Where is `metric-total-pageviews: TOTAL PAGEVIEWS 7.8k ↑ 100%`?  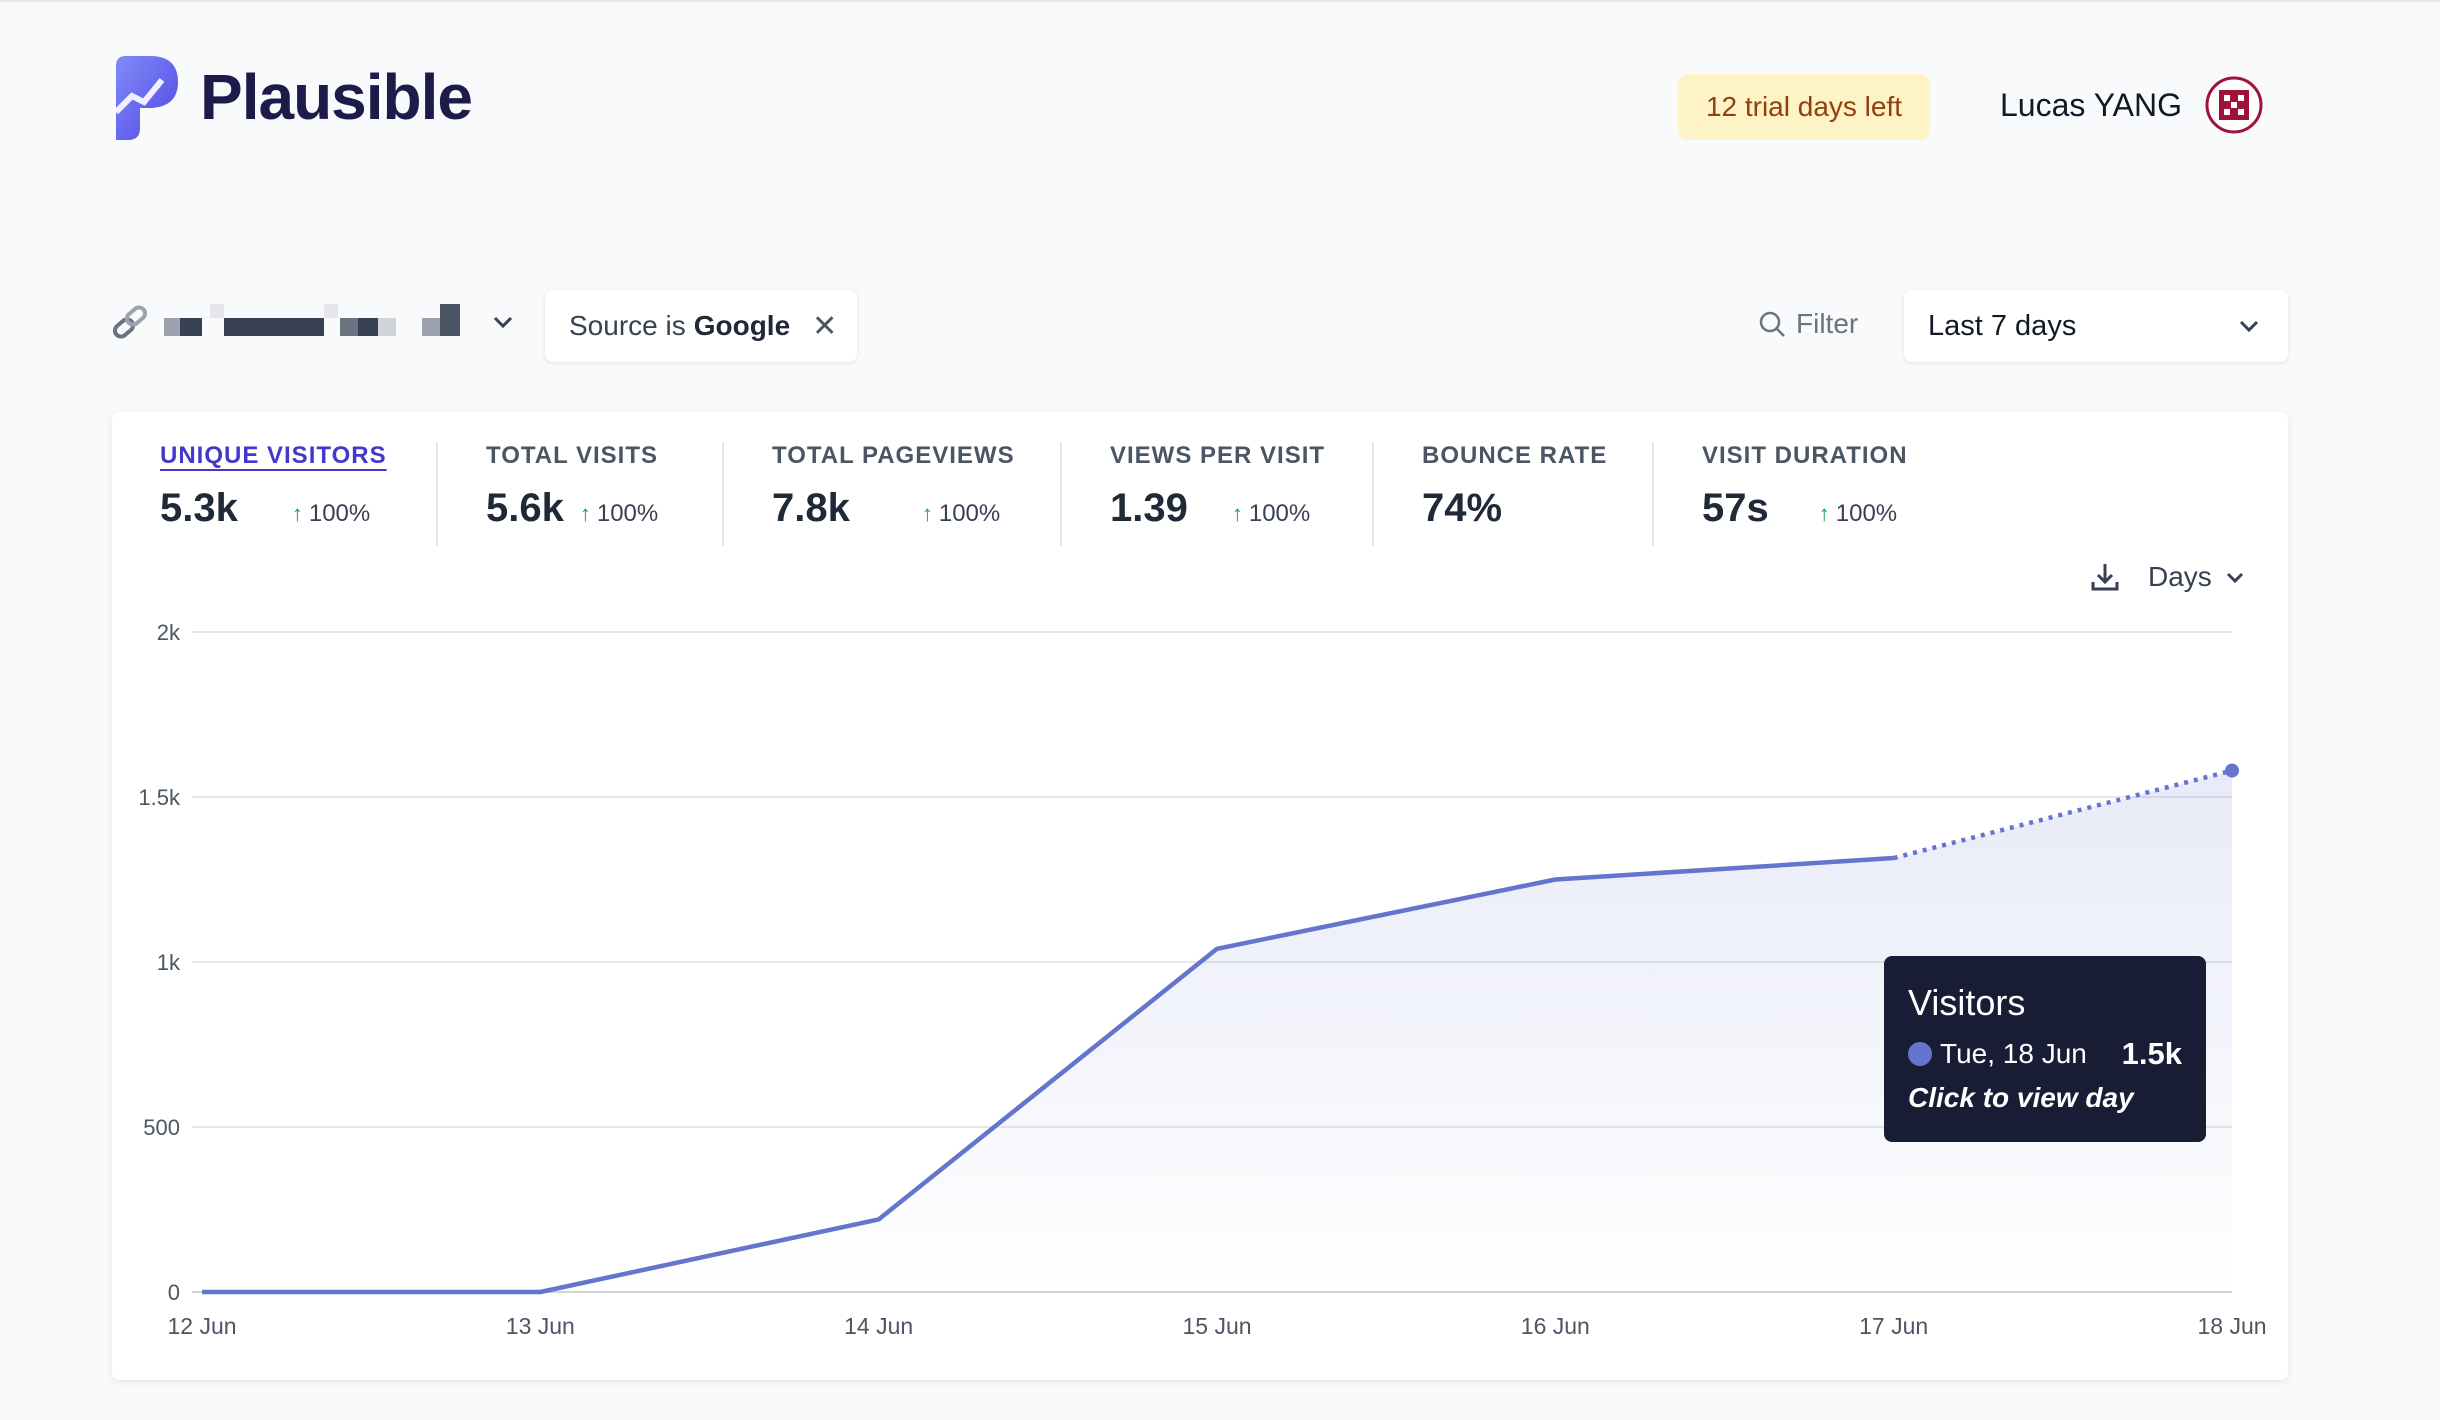
metric-total-pageviews: TOTAL PAGEVIEWS 7.8k ↑ 100% is located at coordinates (893, 486).